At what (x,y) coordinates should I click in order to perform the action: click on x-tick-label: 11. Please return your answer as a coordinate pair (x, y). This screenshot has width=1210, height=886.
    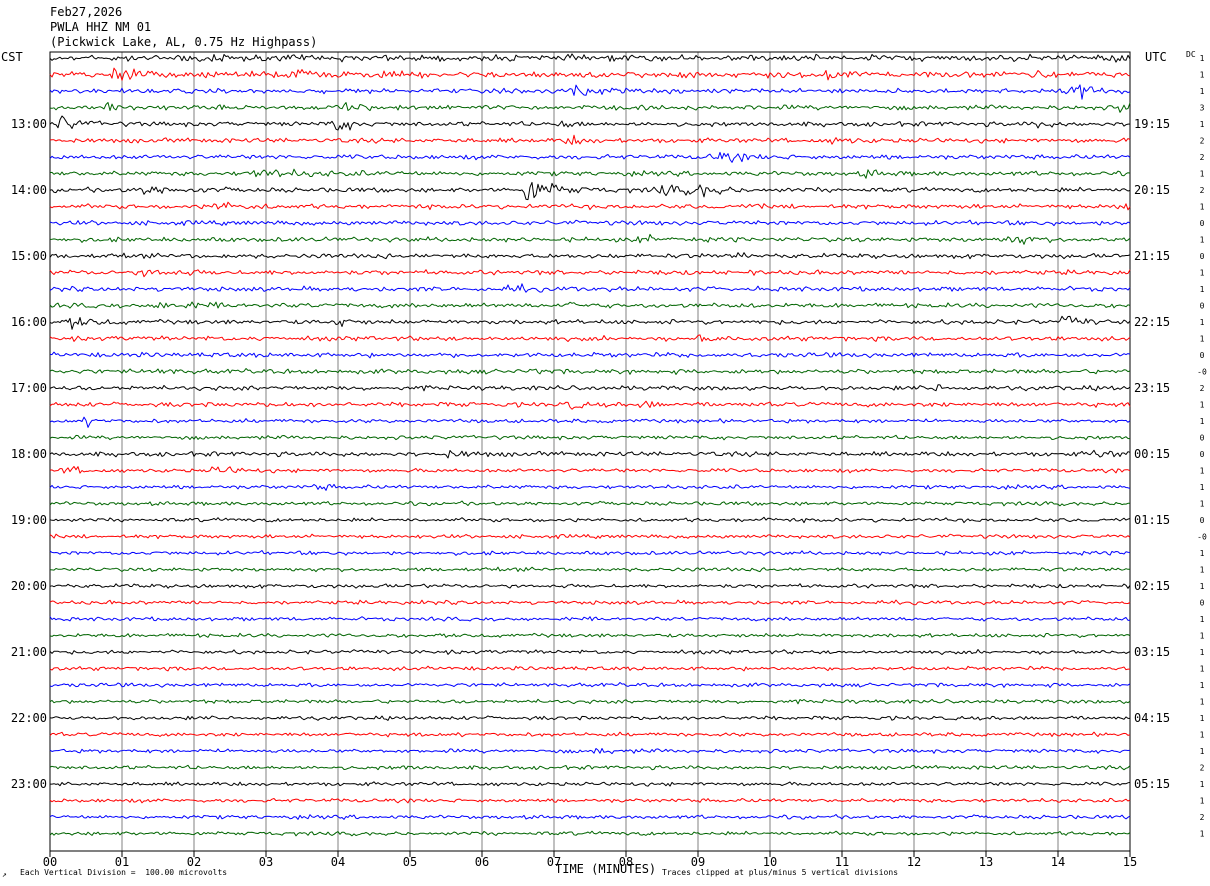
    Looking at the image, I should click on (842, 862).